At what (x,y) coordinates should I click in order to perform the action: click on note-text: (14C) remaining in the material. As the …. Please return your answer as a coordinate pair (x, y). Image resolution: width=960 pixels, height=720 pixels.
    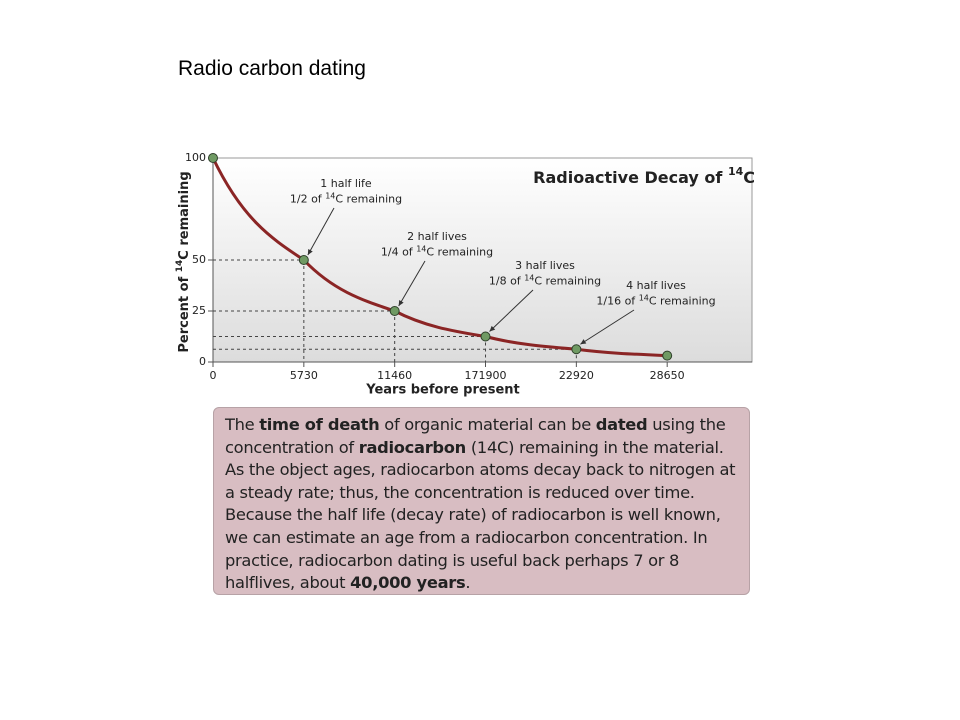
    Looking at the image, I should click on (480, 515).